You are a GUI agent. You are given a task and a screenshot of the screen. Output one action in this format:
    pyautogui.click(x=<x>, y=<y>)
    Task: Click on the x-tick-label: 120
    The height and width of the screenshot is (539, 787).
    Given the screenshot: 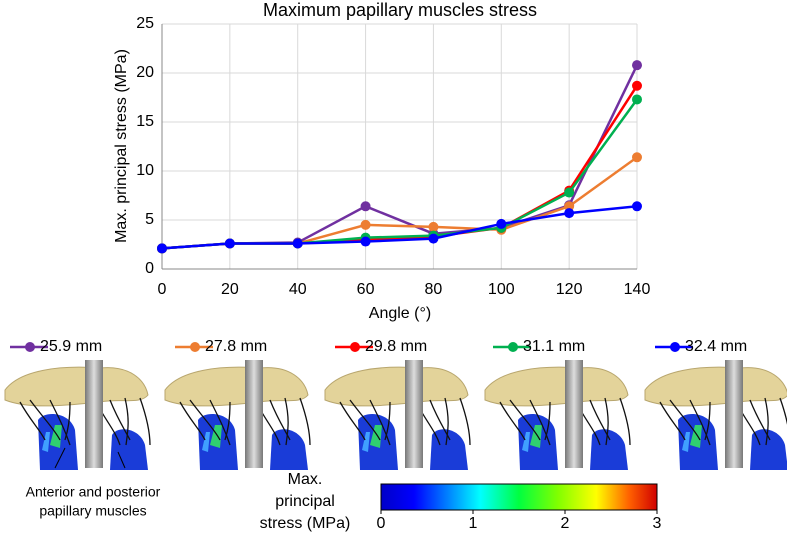 What is the action you would take?
    pyautogui.click(x=569, y=289)
    